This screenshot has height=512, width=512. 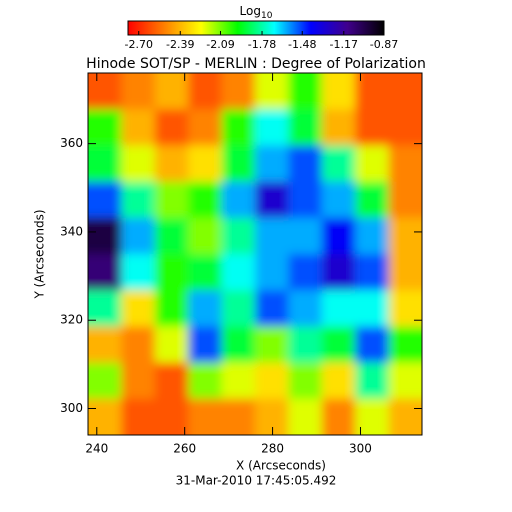 I want to click on colorbar-tick-label: -2.39, so click(x=180, y=44).